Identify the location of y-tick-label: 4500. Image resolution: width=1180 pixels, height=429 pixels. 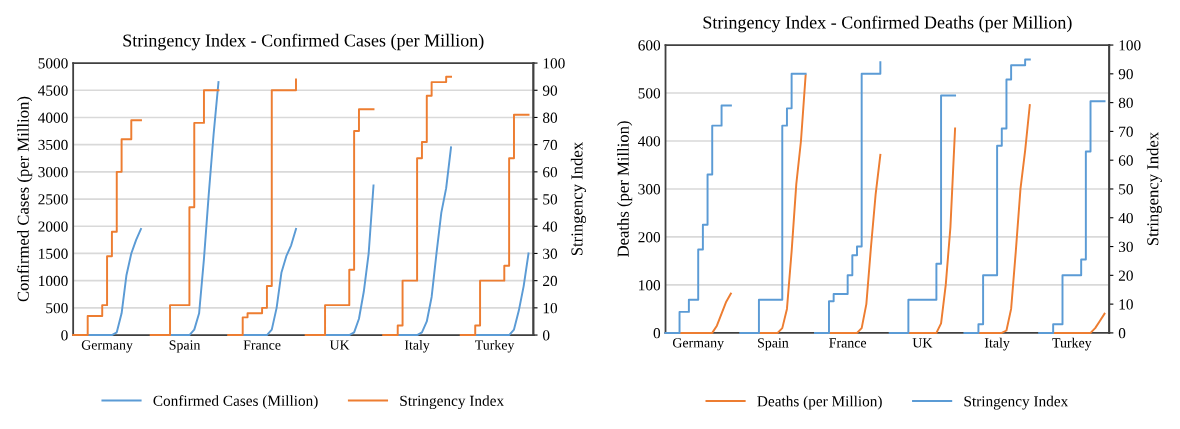
(53, 90).